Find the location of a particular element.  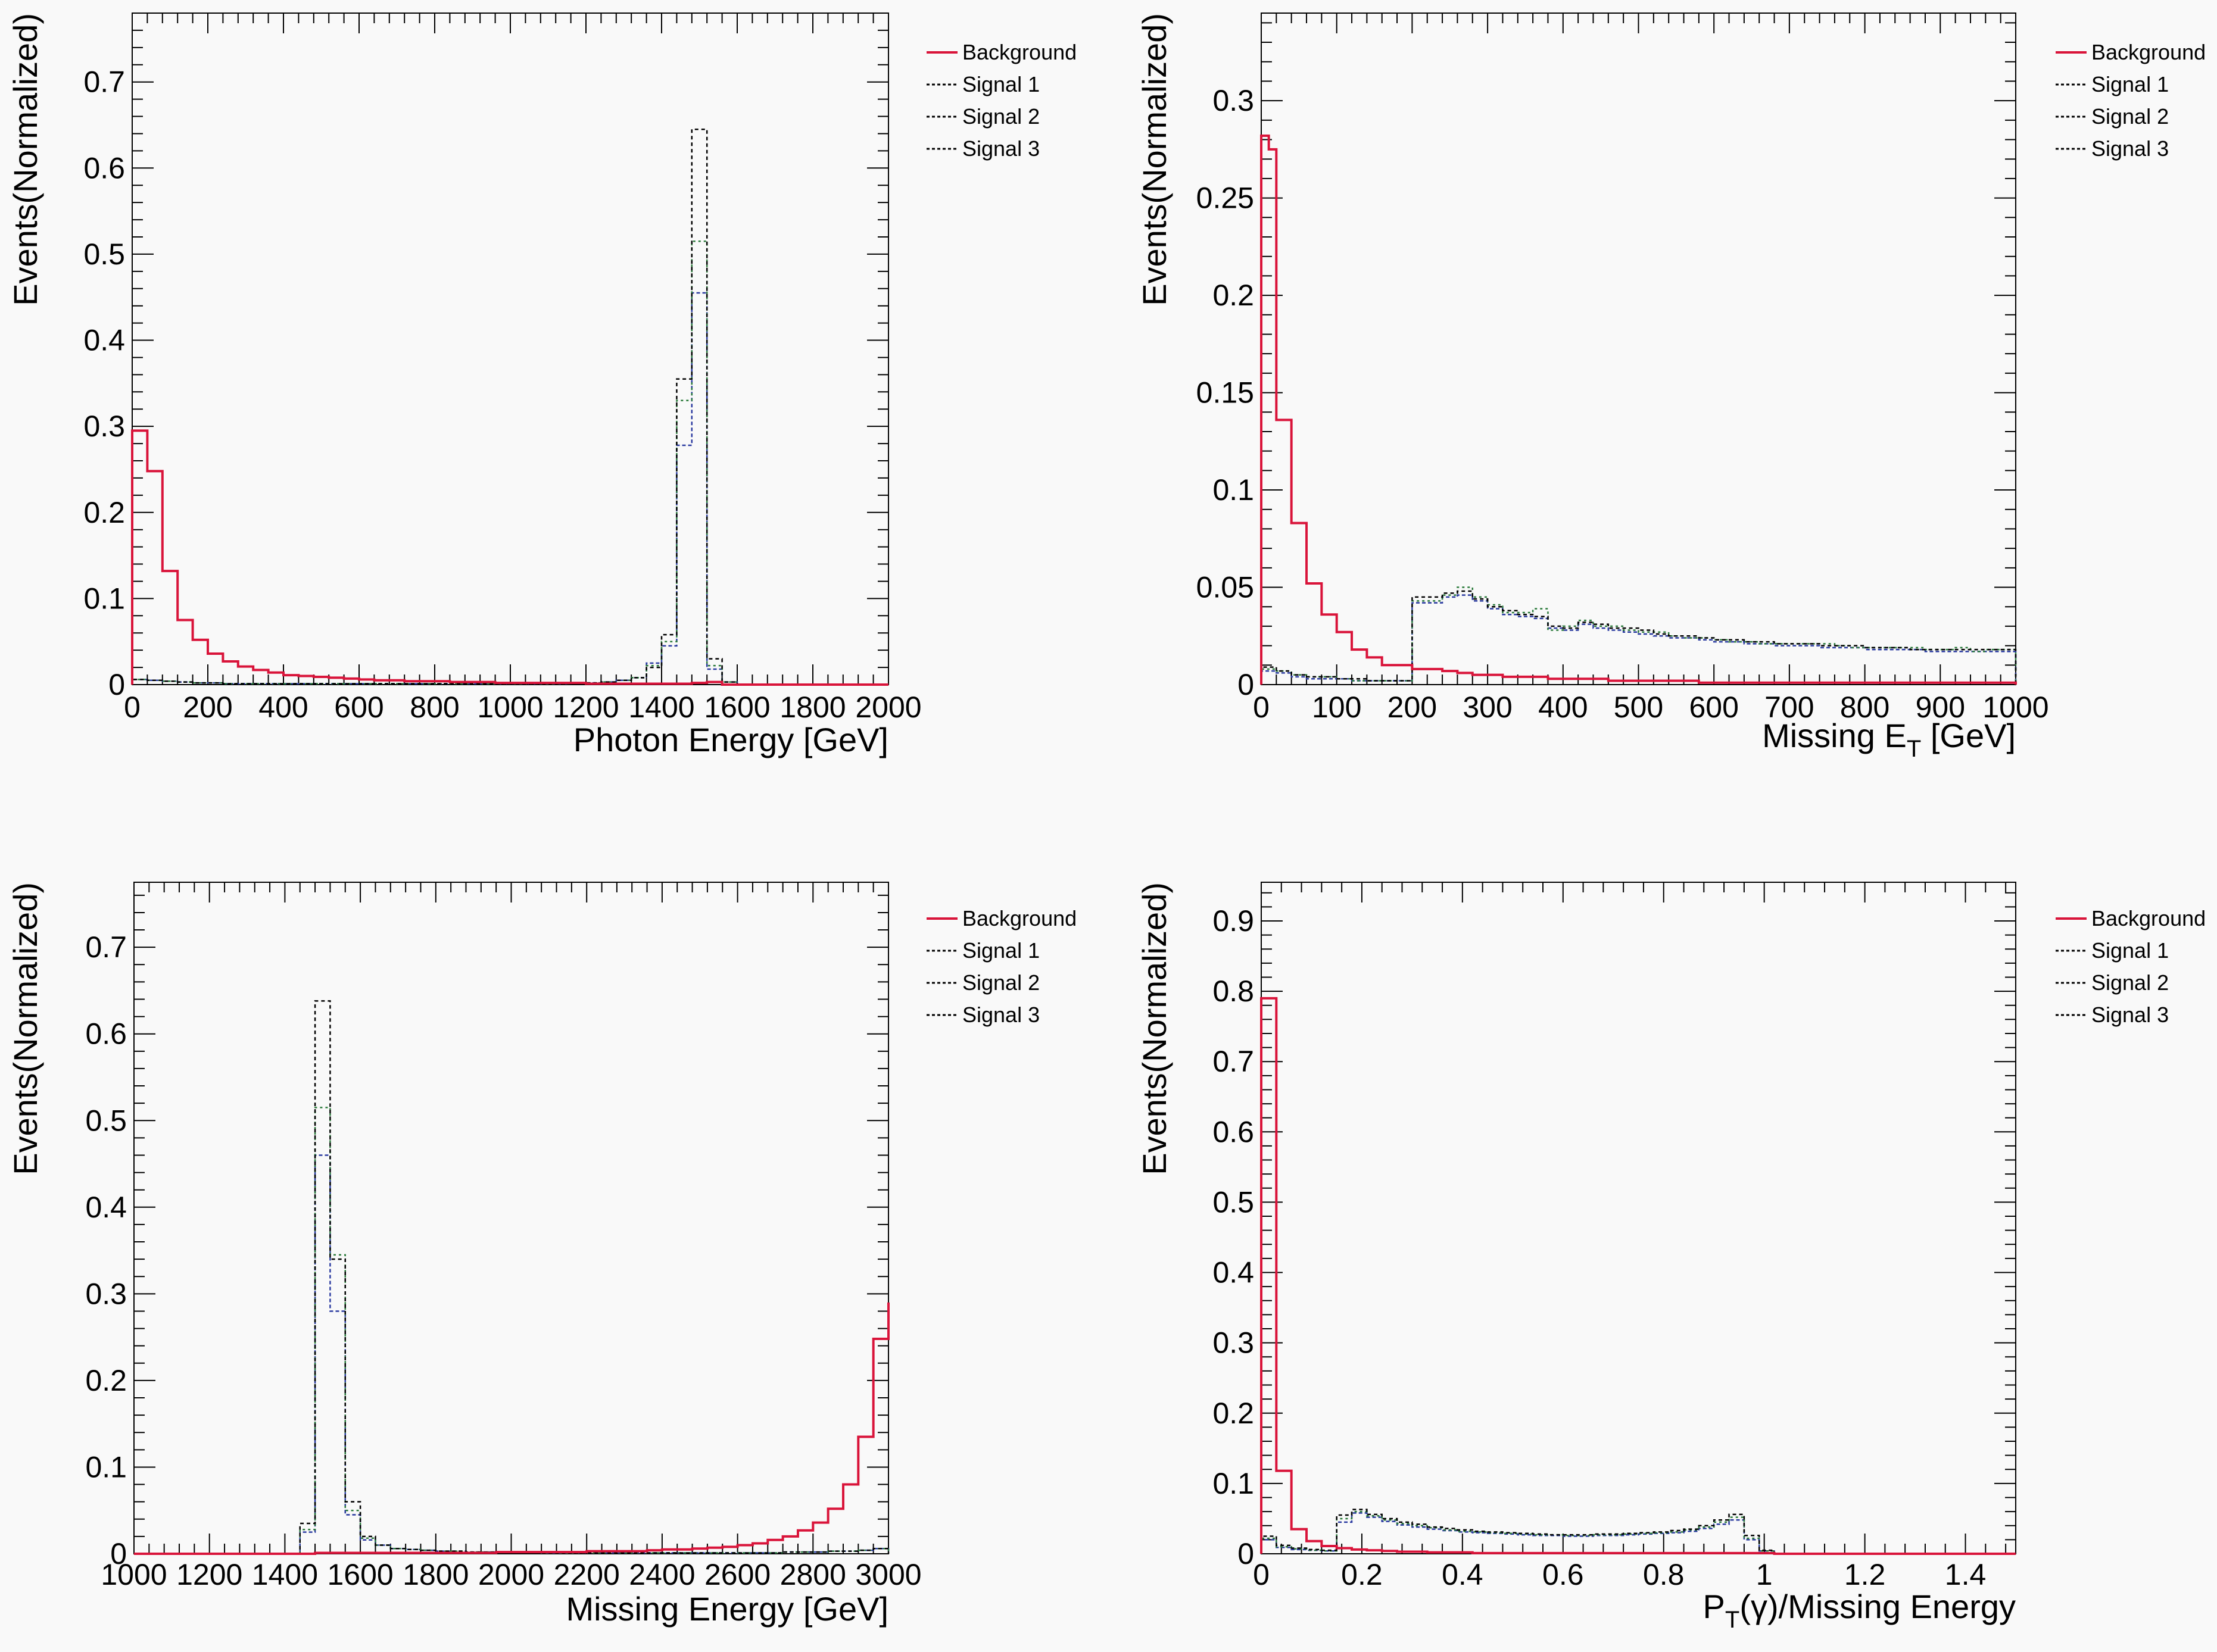

x-tick-label: 1800 is located at coordinates (436, 1574).